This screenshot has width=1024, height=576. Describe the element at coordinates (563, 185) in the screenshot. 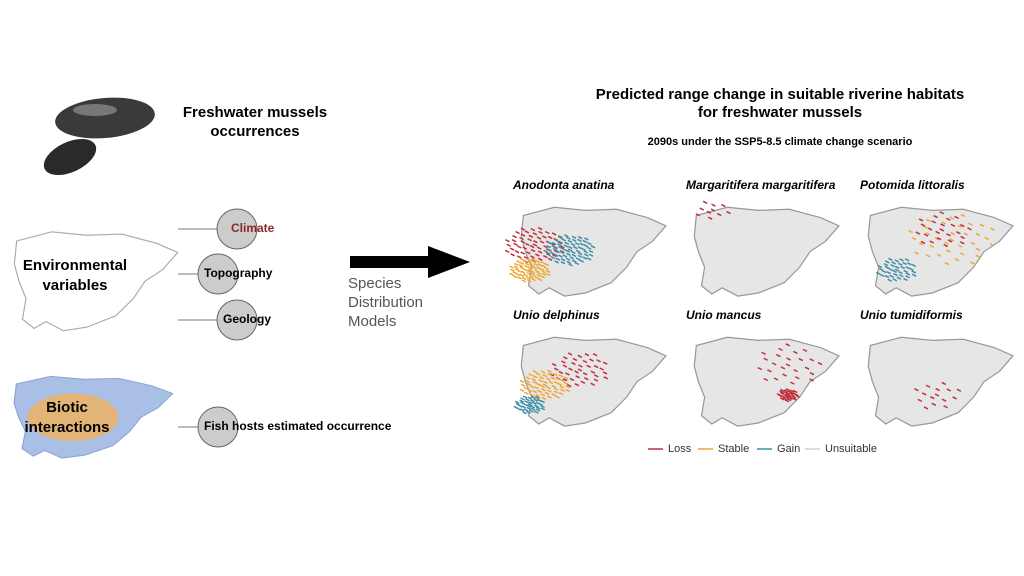

I see `map-label: Anodonta anatina` at that location.